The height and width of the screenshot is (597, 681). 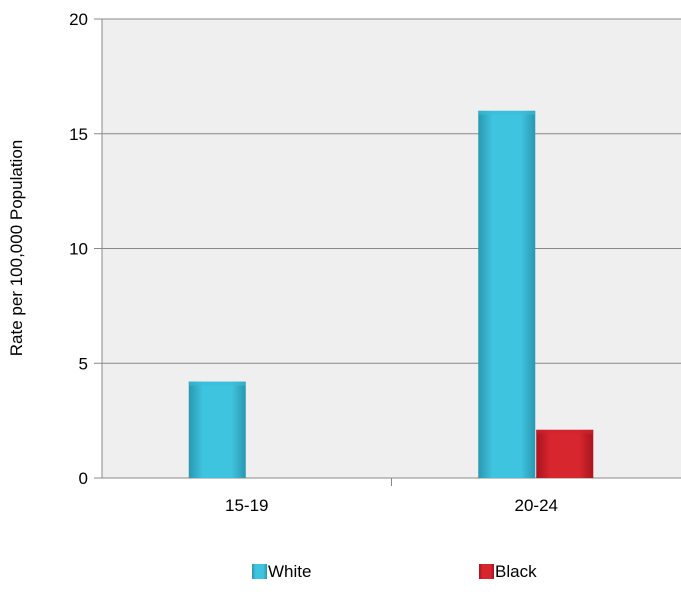 What do you see at coordinates (83, 363) in the screenshot?
I see `y-tick-label: 5` at bounding box center [83, 363].